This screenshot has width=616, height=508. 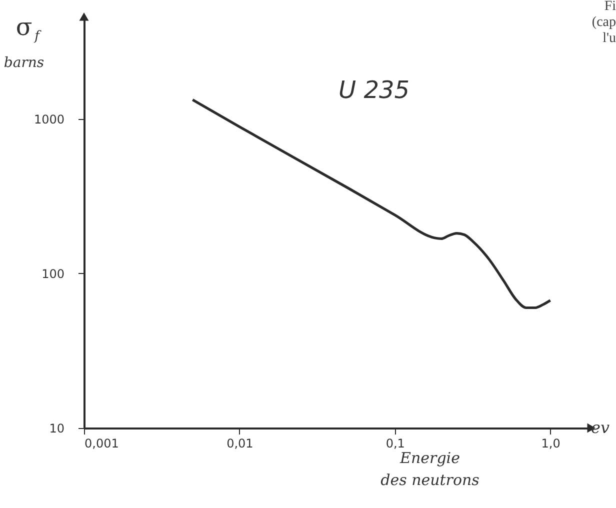 What do you see at coordinates (56, 429) in the screenshot?
I see `y-tick-label: 10` at bounding box center [56, 429].